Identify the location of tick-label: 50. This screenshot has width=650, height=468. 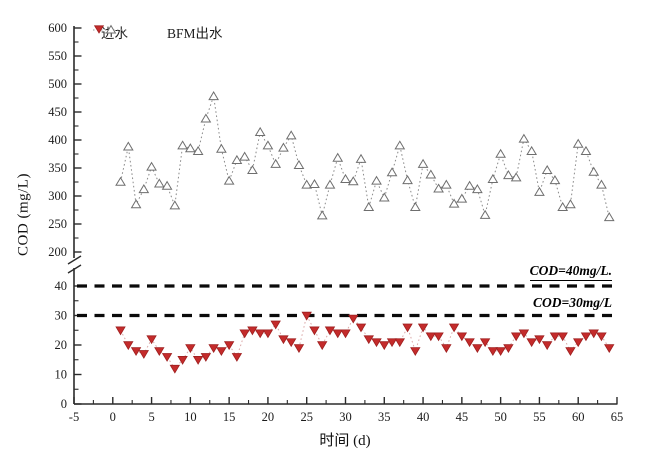
(500, 417).